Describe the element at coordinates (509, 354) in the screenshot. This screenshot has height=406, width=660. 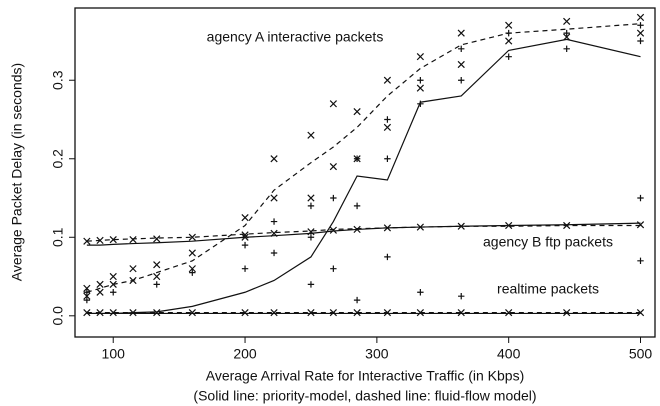
I see `x-tick-label: 400` at that location.